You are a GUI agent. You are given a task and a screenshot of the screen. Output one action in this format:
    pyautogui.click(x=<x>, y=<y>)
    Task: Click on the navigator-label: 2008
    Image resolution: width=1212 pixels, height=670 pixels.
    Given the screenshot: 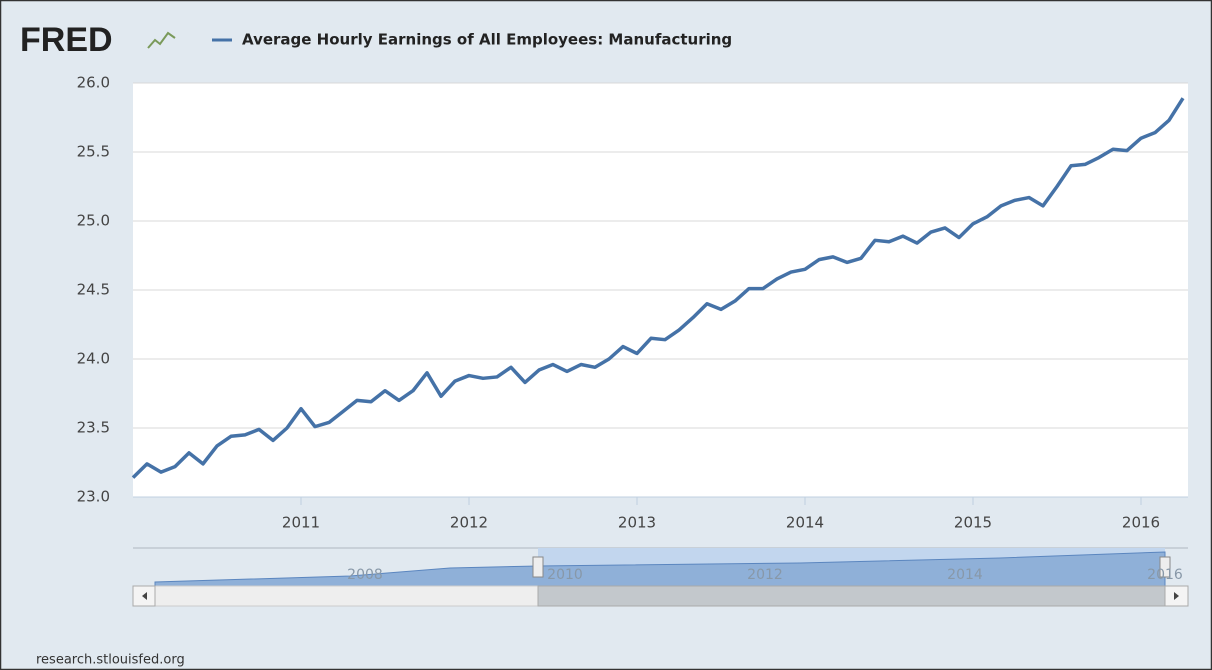 What is the action you would take?
    pyautogui.click(x=365, y=575)
    